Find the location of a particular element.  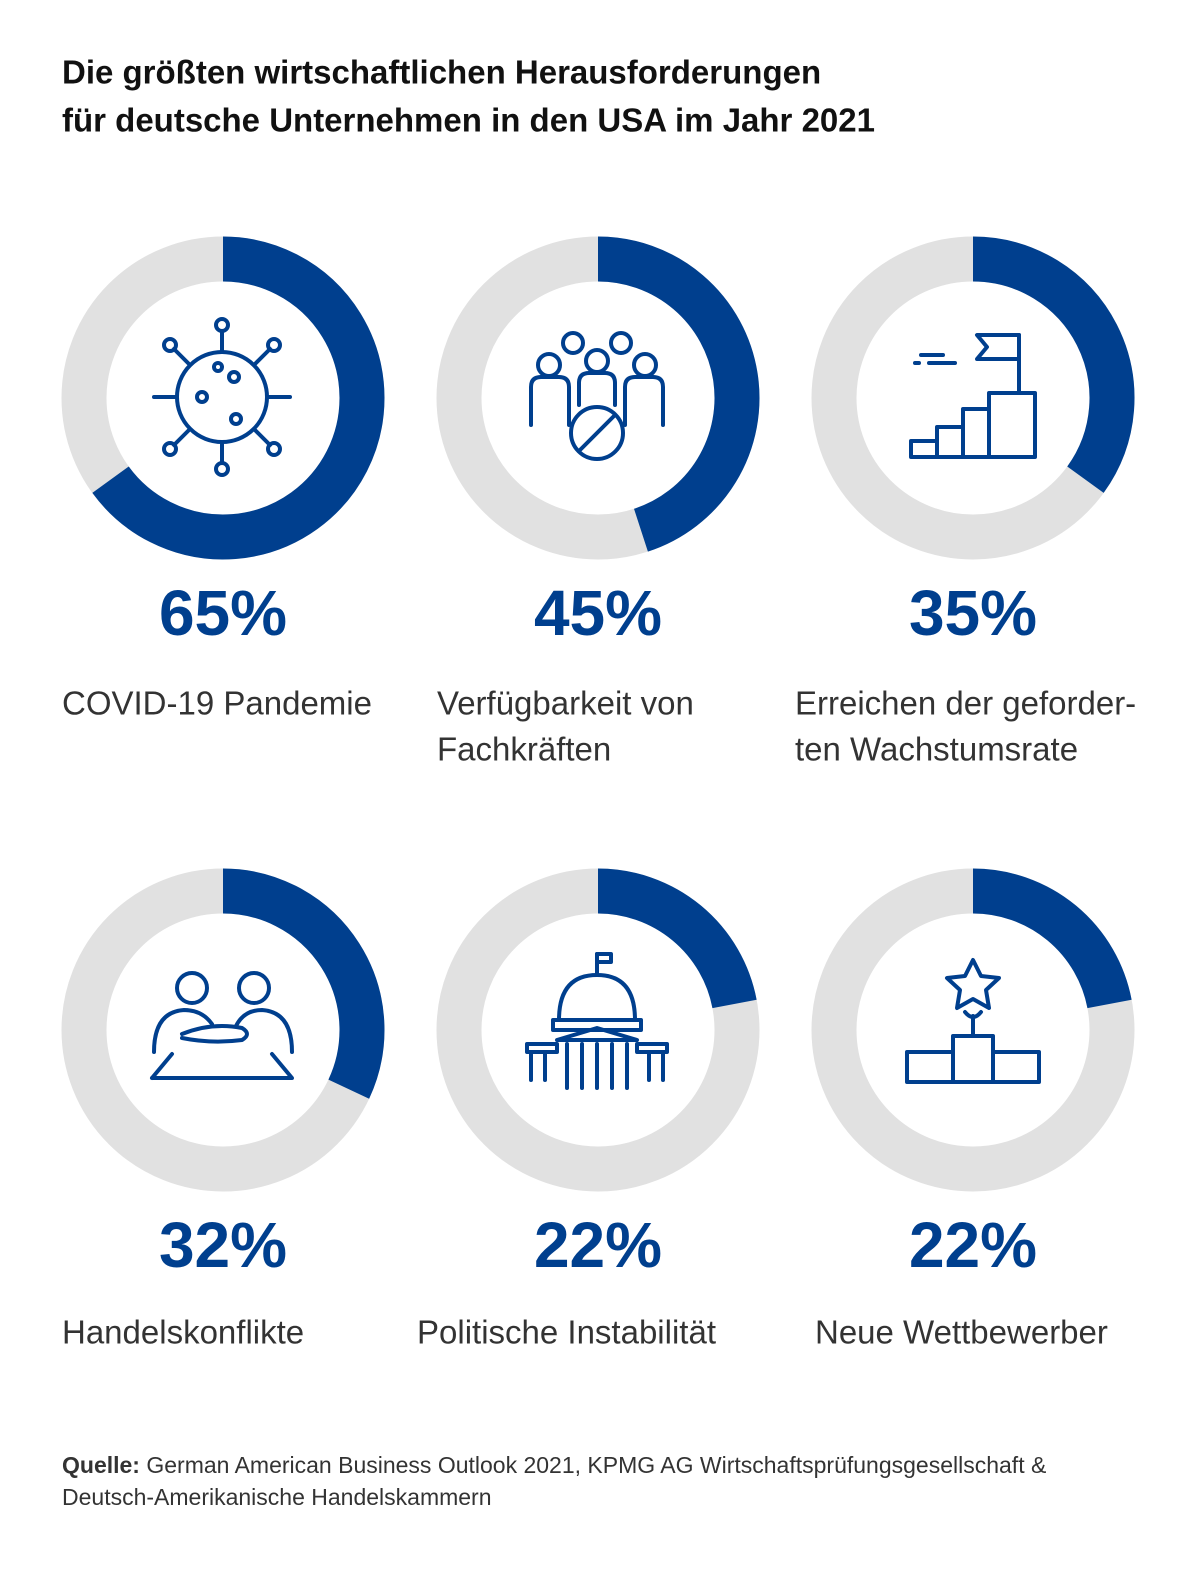

value-label: 32% is located at coordinates (223, 1245).